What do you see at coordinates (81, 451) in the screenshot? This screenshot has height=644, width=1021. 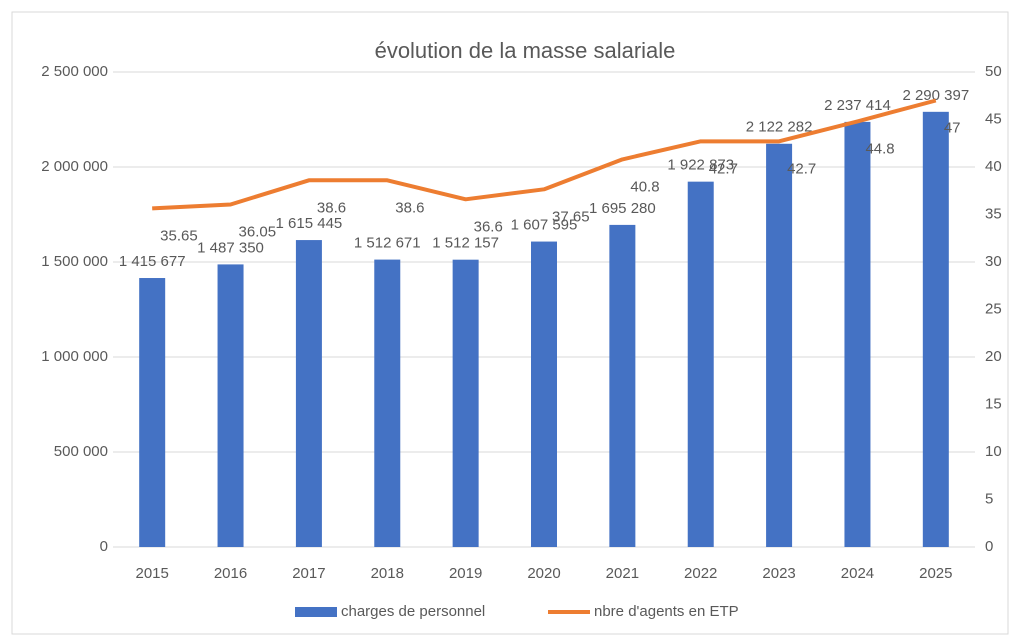 I see `y-tick-label: 500 000` at bounding box center [81, 451].